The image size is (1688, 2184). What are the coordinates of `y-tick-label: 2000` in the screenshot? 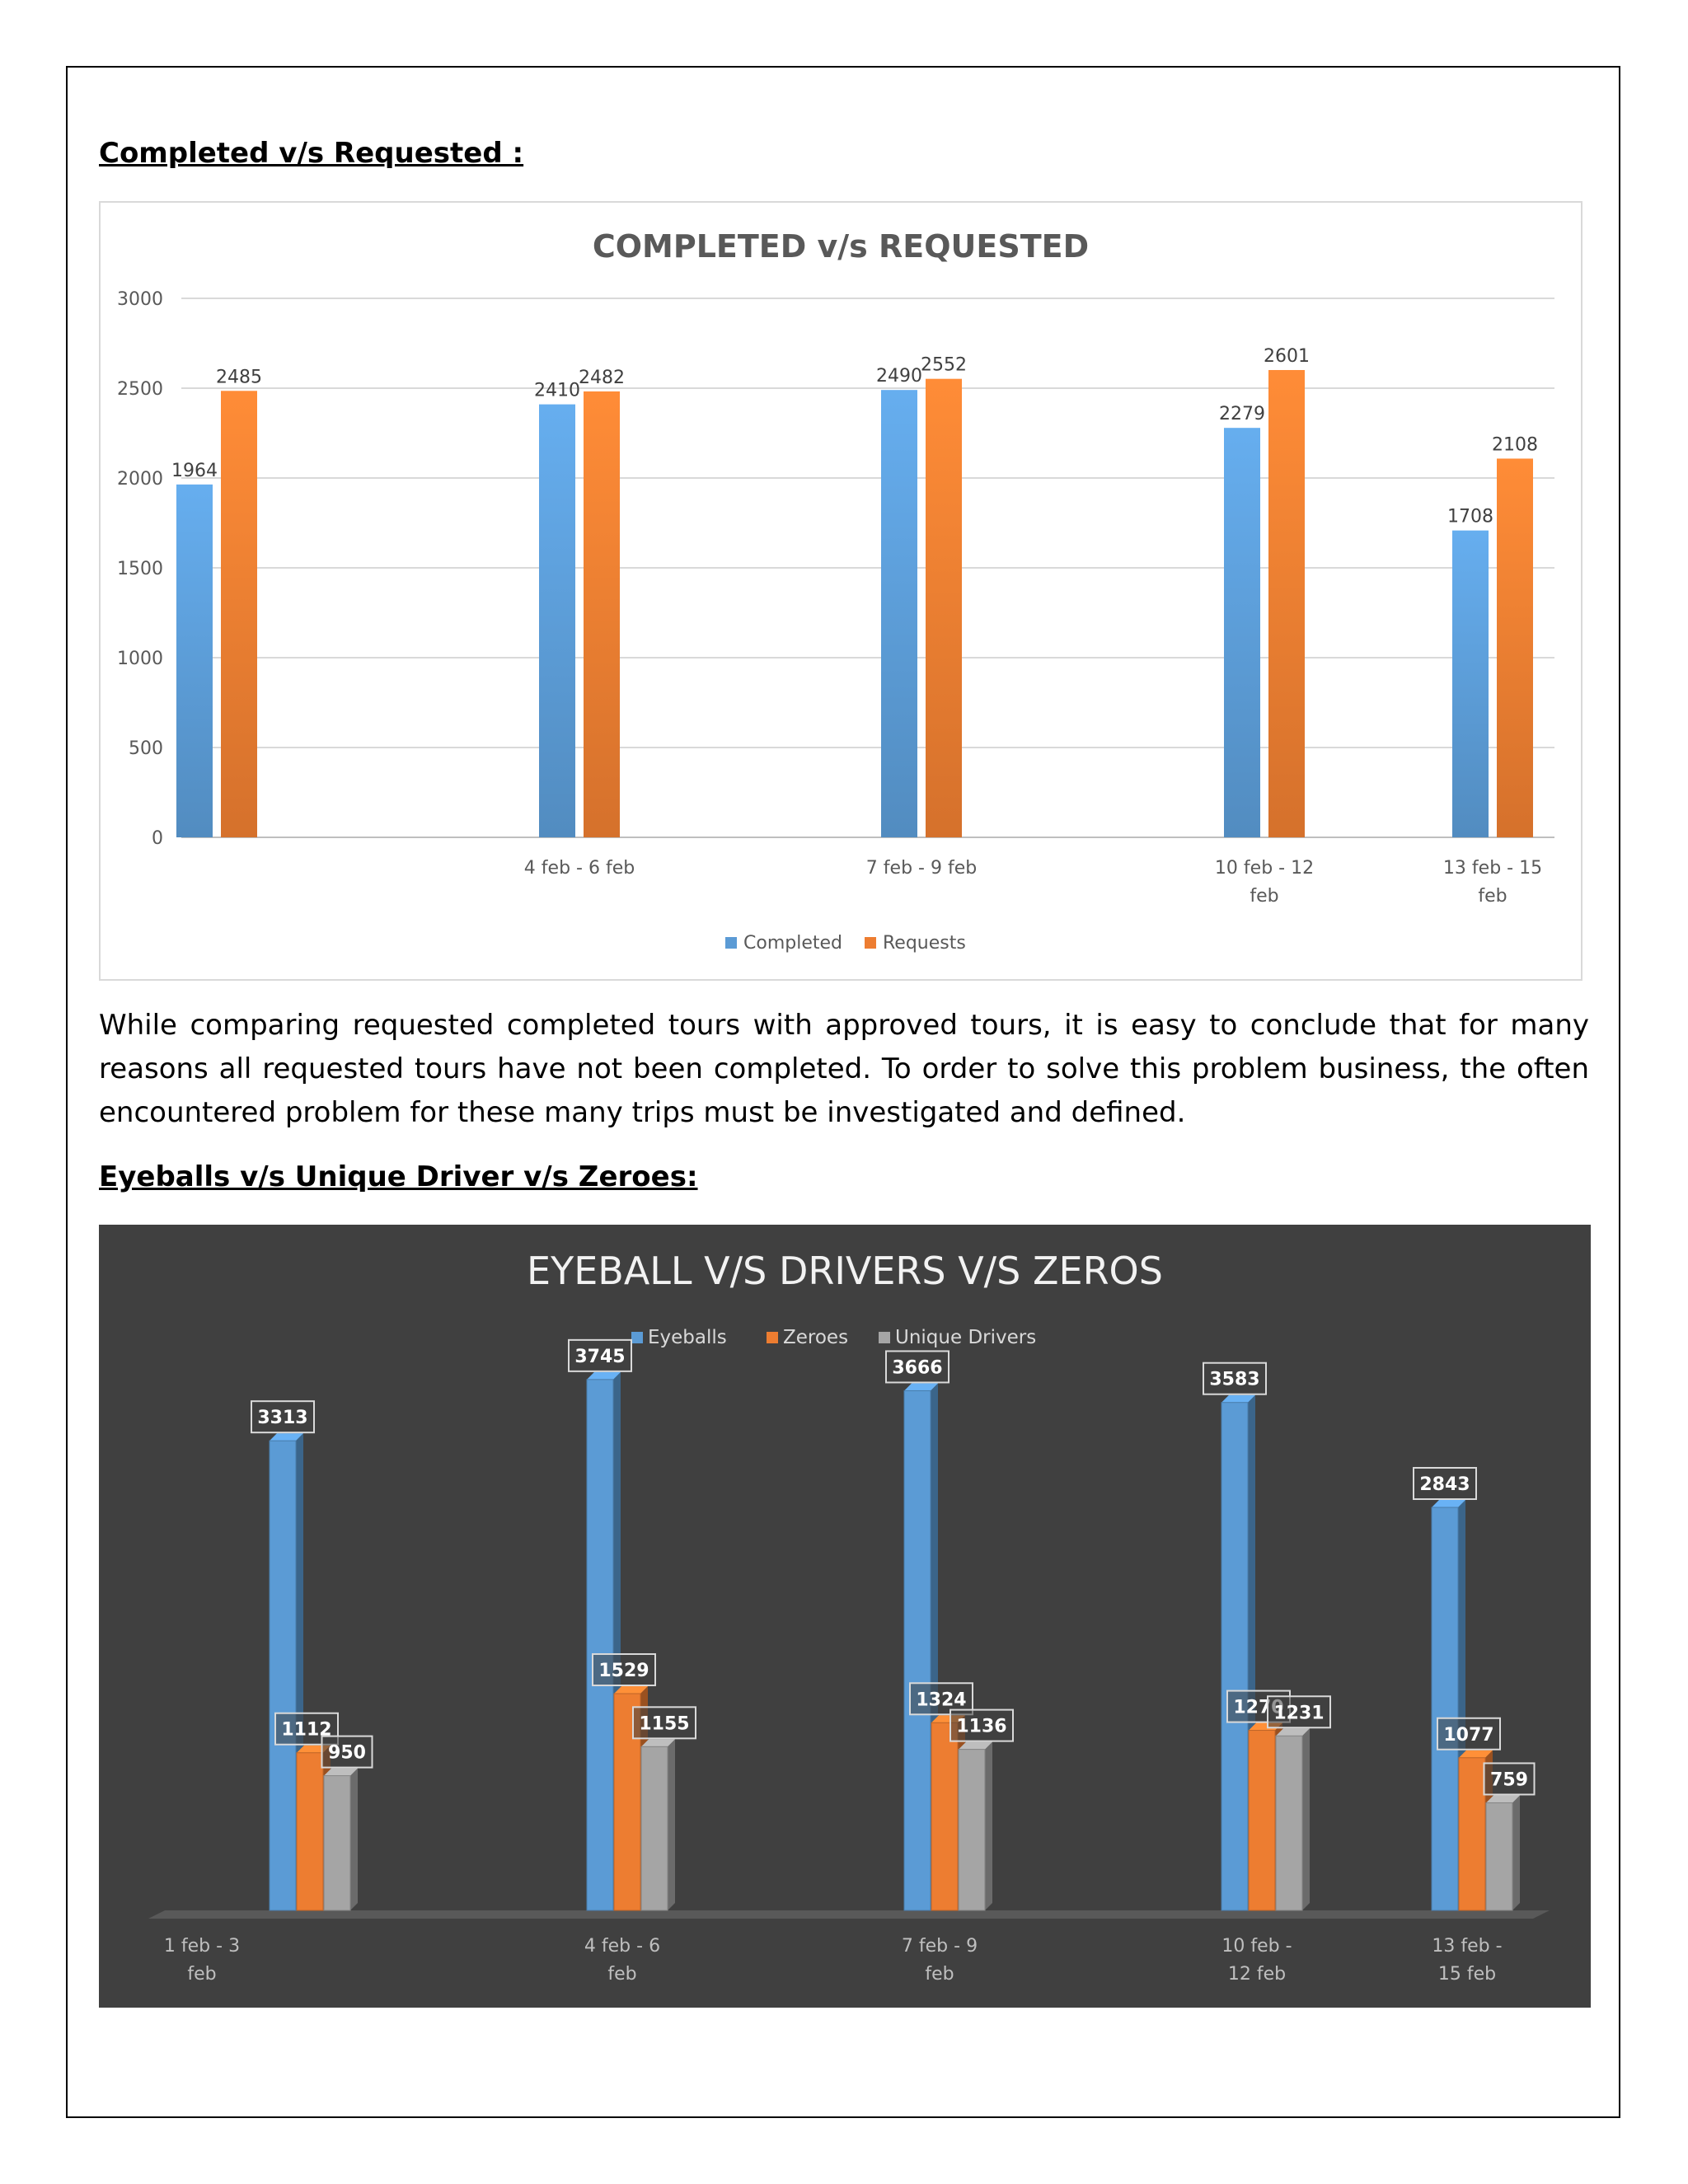 It's located at (140, 479).